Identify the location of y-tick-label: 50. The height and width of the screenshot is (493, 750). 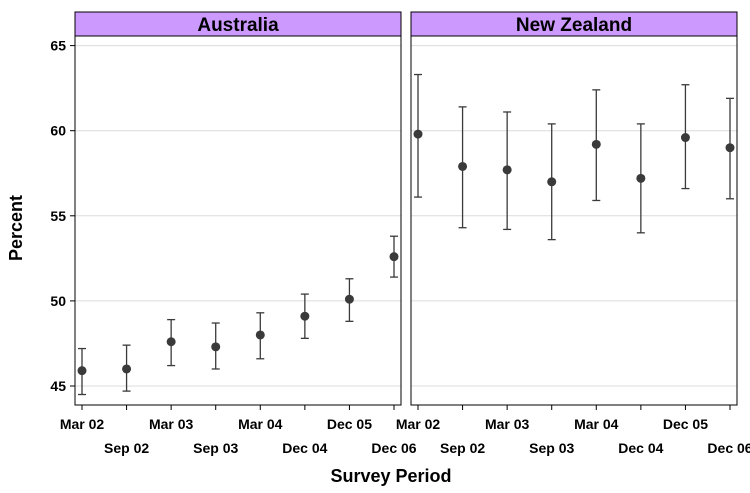
(58, 301).